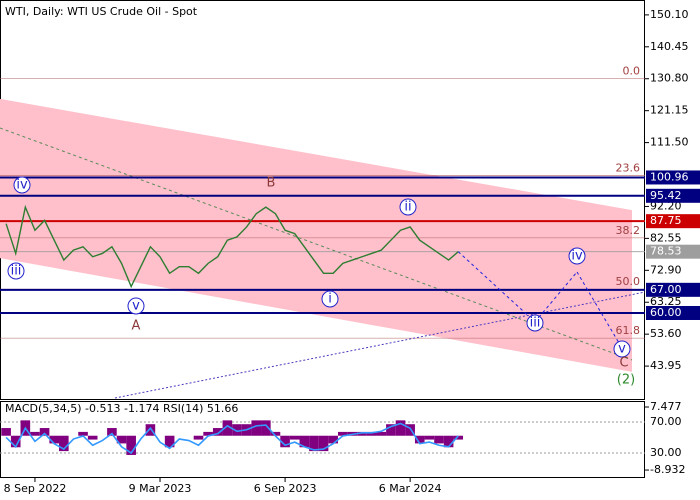 This screenshot has height=500, width=700. What do you see at coordinates (232, 438) in the screenshot?
I see `rsi-line` at bounding box center [232, 438].